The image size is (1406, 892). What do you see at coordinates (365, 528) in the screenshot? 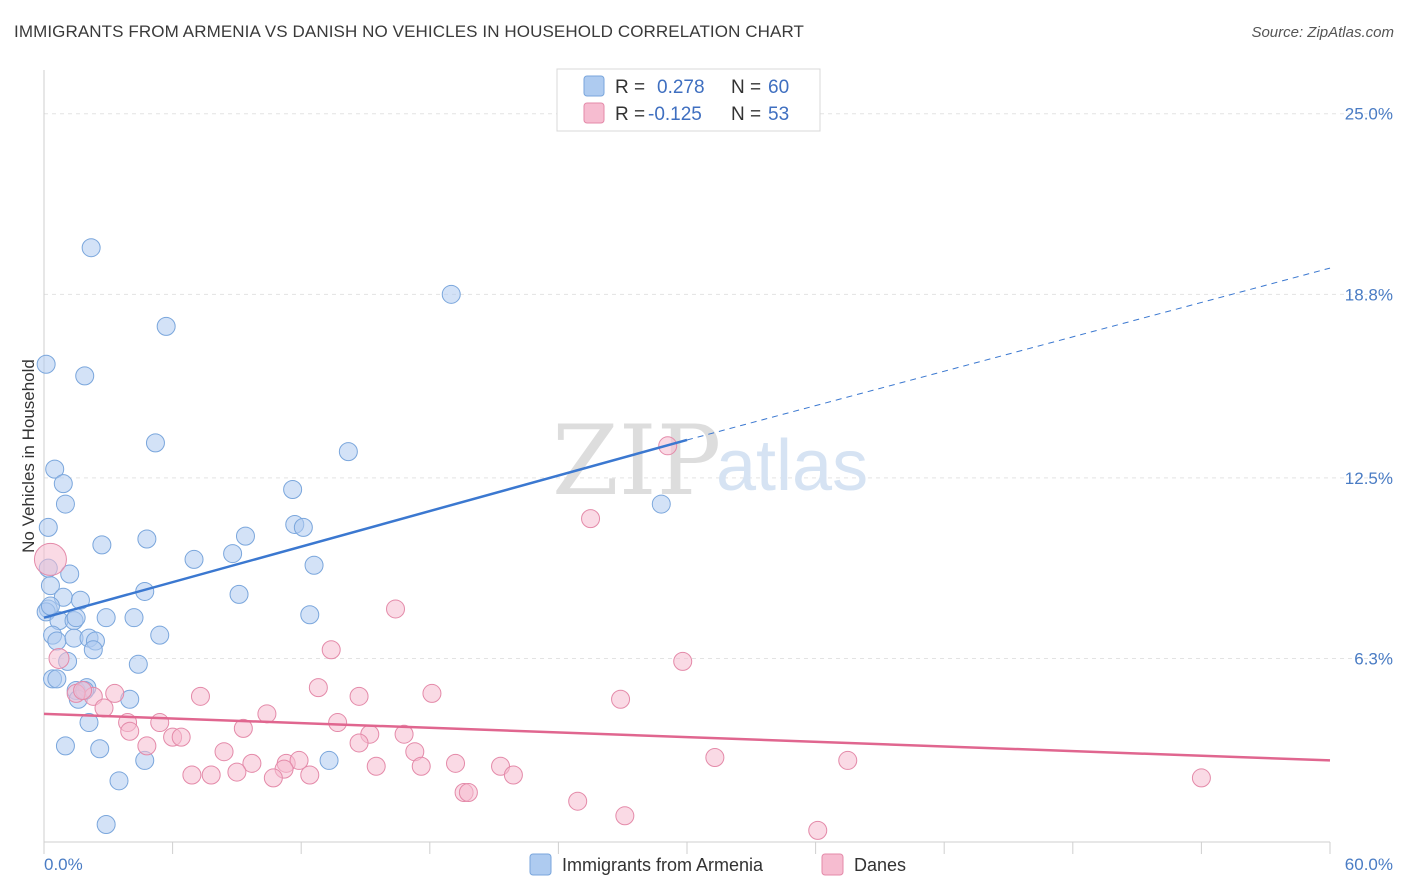
I see `trend-line-armenia` at bounding box center [365, 528].